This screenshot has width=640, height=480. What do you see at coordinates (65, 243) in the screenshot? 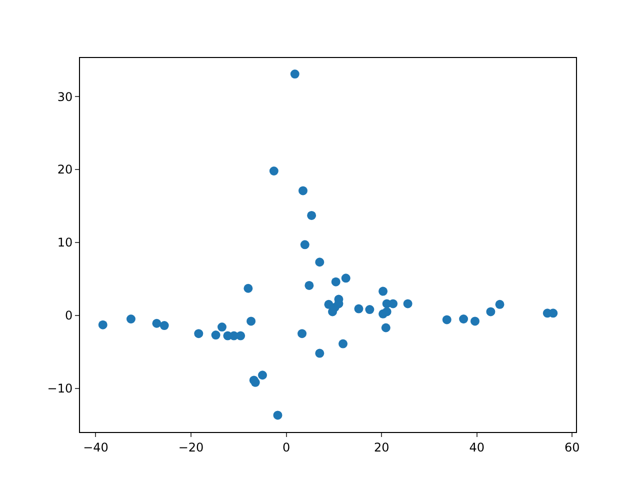
I see `y-tick-label: 10` at bounding box center [65, 243].